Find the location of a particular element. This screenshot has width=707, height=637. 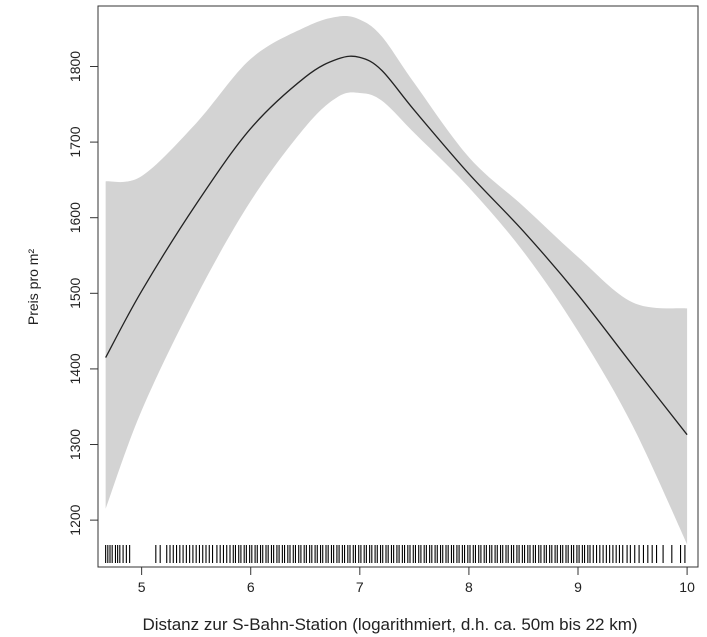

rug-layer is located at coordinates (395, 554).